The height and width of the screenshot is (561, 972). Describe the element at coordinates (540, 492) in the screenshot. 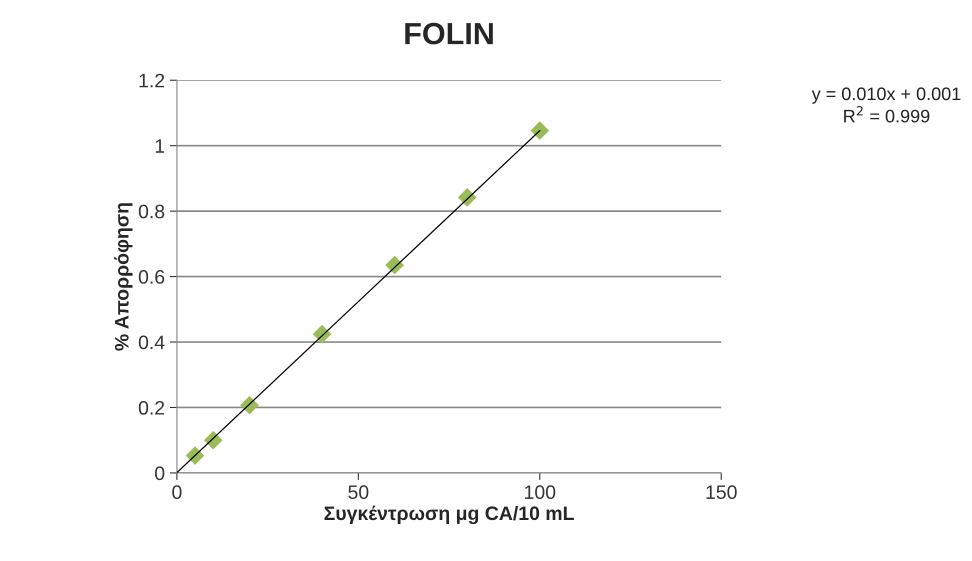

I see `x-tick-label: 100` at that location.